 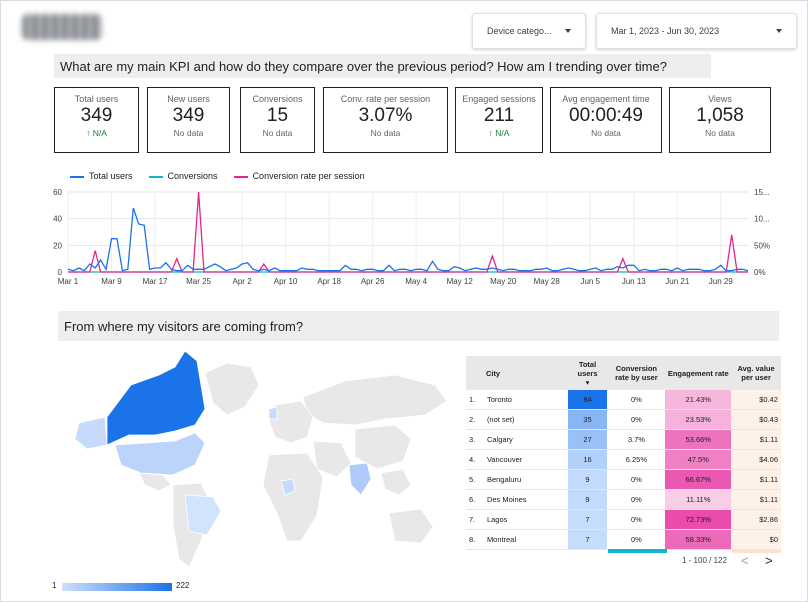 I want to click on col-header-total-users: Total users ▾, so click(x=587, y=373).